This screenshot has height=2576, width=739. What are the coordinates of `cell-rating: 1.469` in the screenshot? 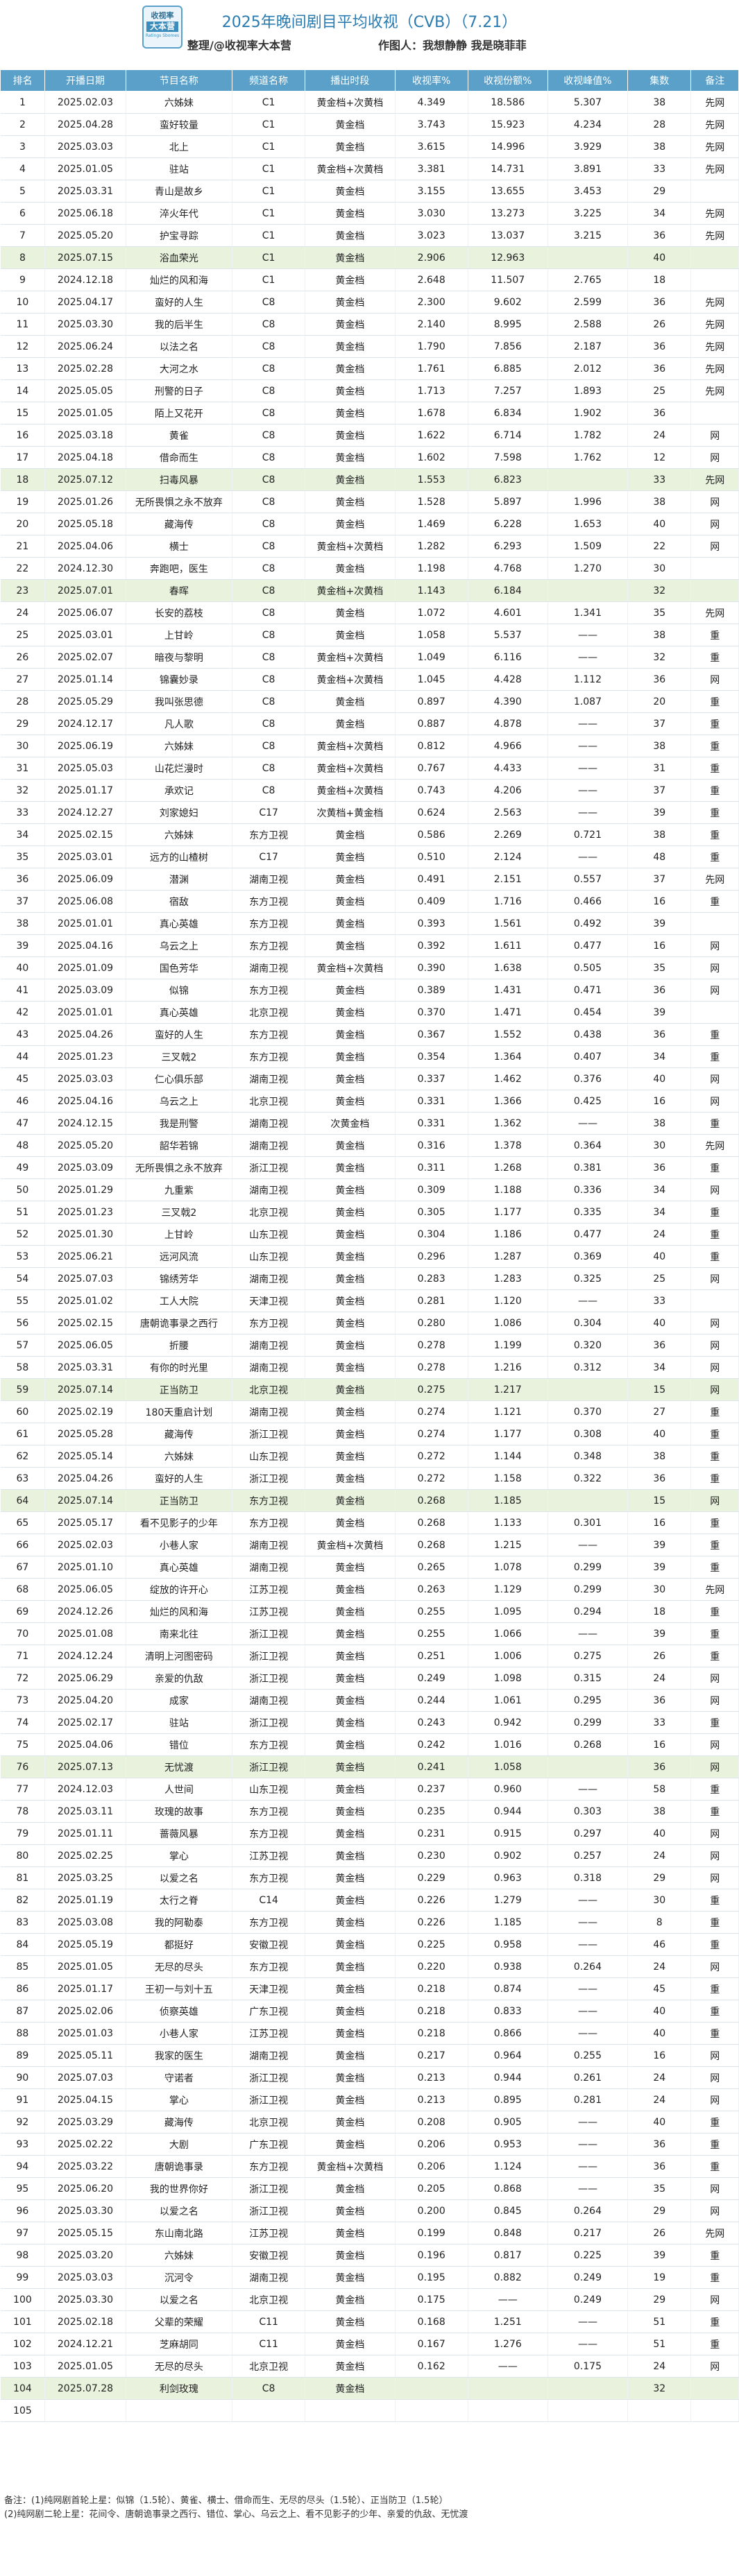 It's located at (431, 524).